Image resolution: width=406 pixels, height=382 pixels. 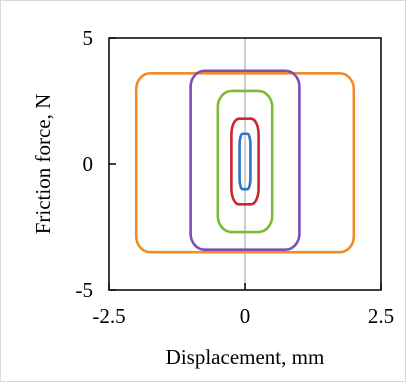 What do you see at coordinates (108, 316) in the screenshot?
I see `x-tick-label-0: -2.5` at bounding box center [108, 316].